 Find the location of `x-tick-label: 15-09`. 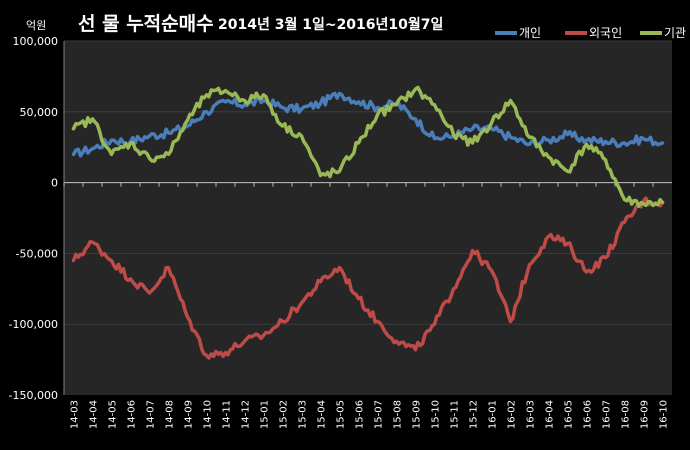

x-tick-label: 15-09 is located at coordinates (417, 414).